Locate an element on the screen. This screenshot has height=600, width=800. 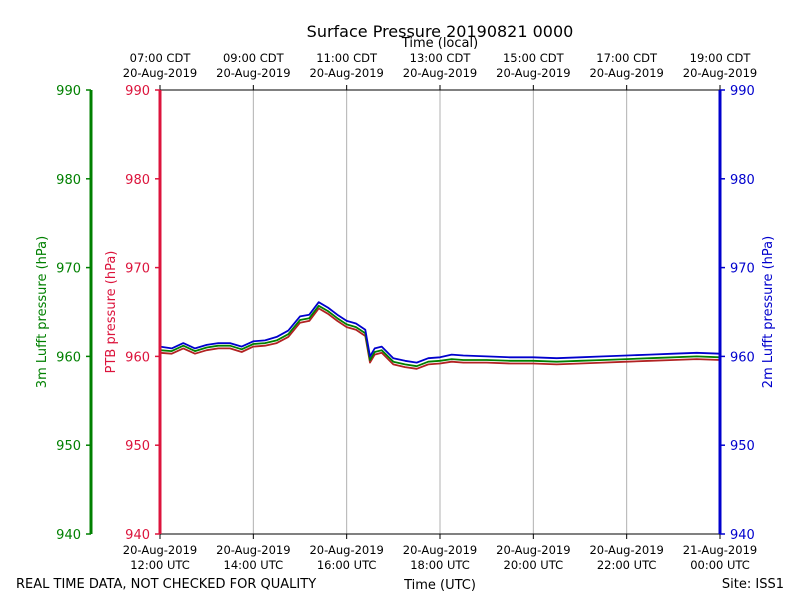
series-line-3m-lufft-pressure is located at coordinates (440, 336).